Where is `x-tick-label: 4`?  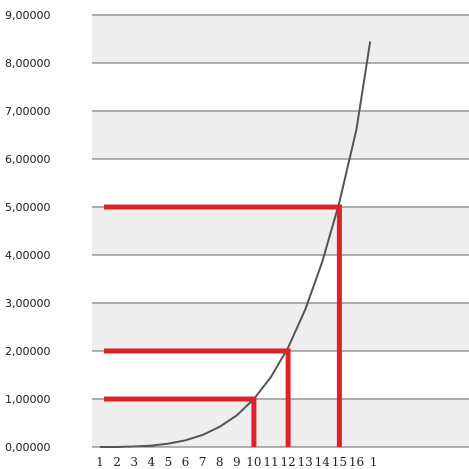 x-tick-label: 4 is located at coordinates (151, 462).